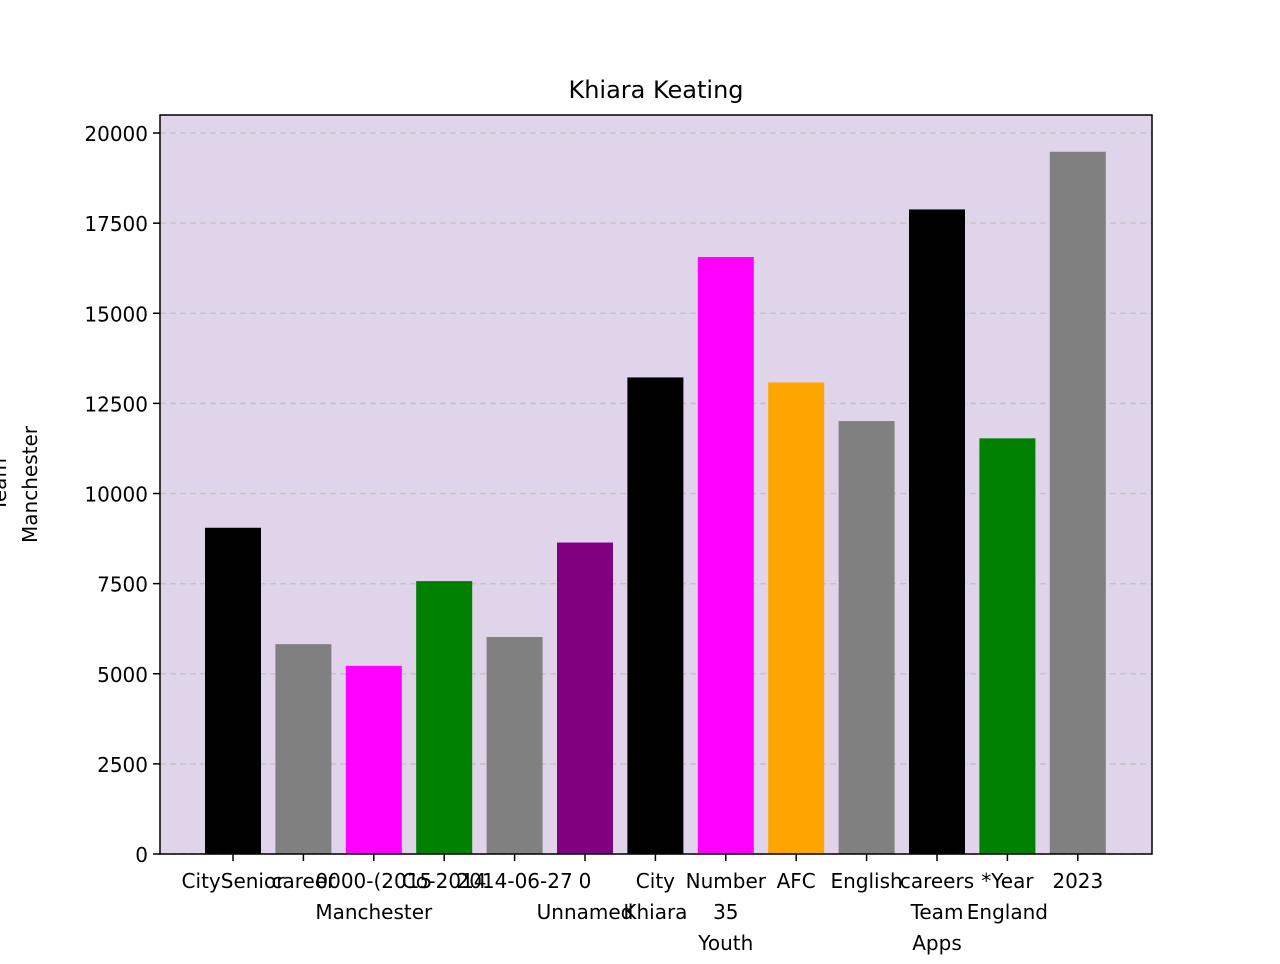  I want to click on x-tick-label-line: England, so click(1007, 912).